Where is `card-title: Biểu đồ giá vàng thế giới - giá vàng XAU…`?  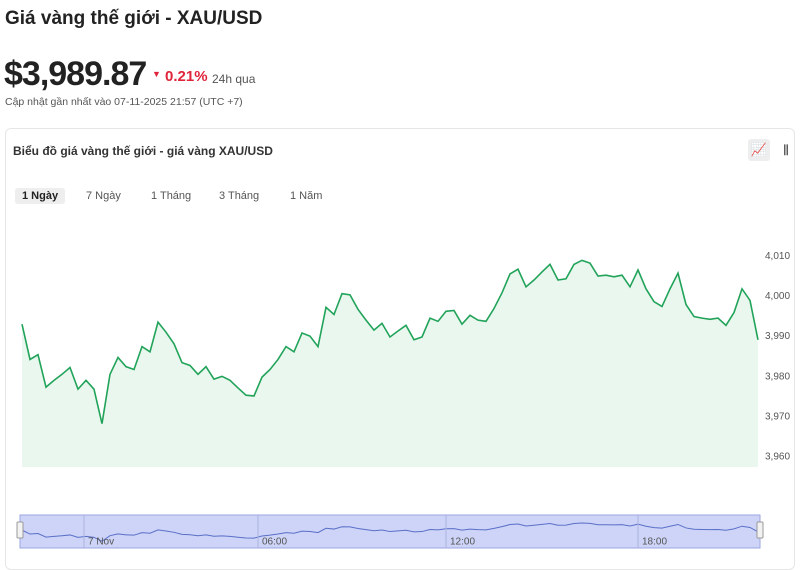 card-title: Biểu đồ giá vàng thế giới - giá vàng XAU… is located at coordinates (143, 151).